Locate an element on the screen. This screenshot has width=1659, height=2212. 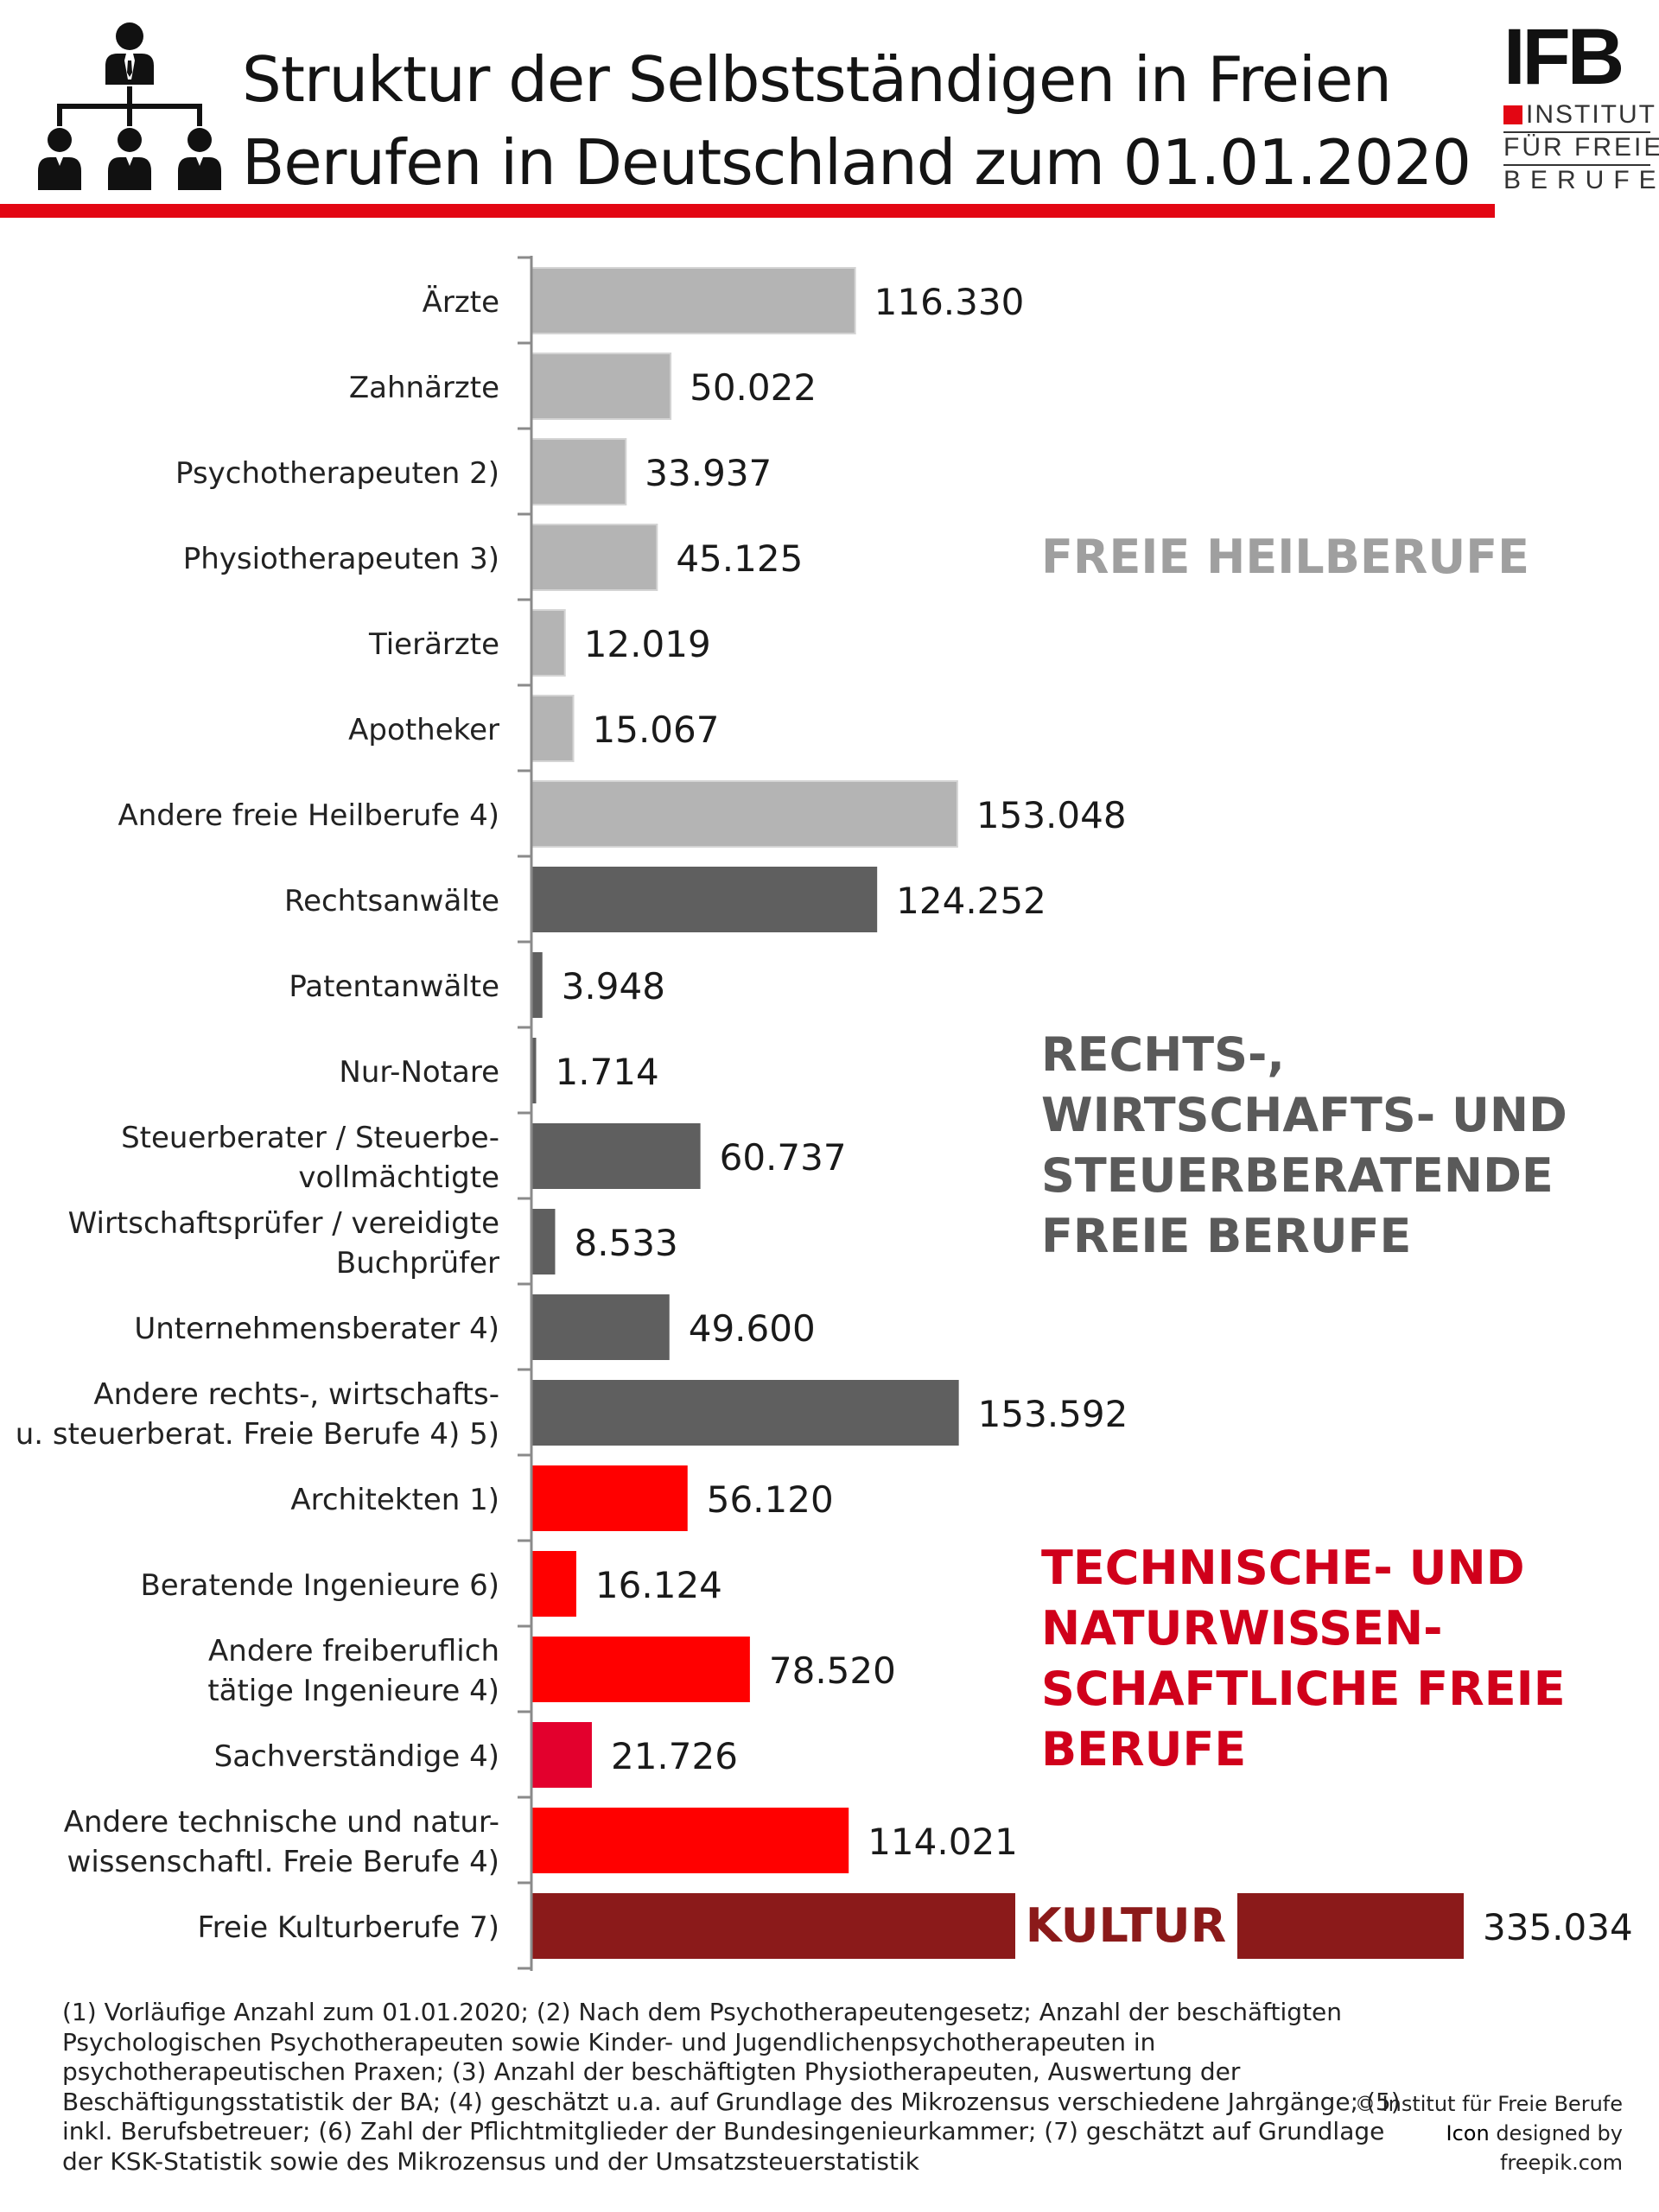
value-label: 1.714 is located at coordinates (607, 1072).